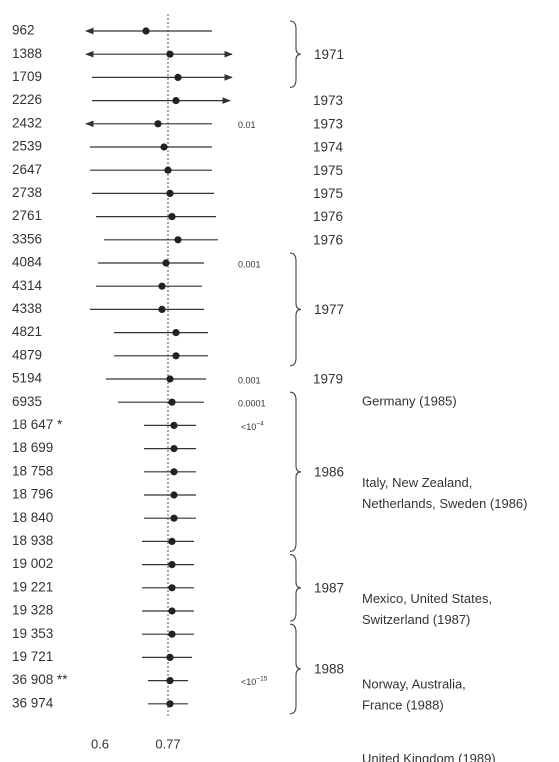 This screenshot has height=762, width=559. I want to click on x-tick-label: 0.6, so click(100, 743).